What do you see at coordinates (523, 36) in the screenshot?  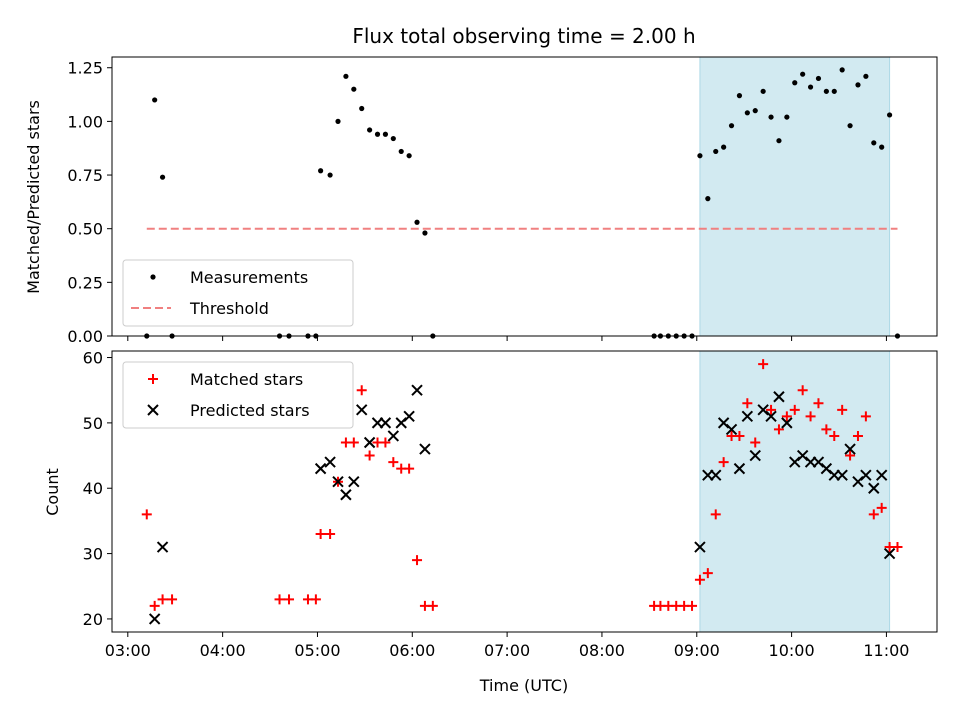 I see `chart-title: Flux total observing time = 2.00 h` at bounding box center [523, 36].